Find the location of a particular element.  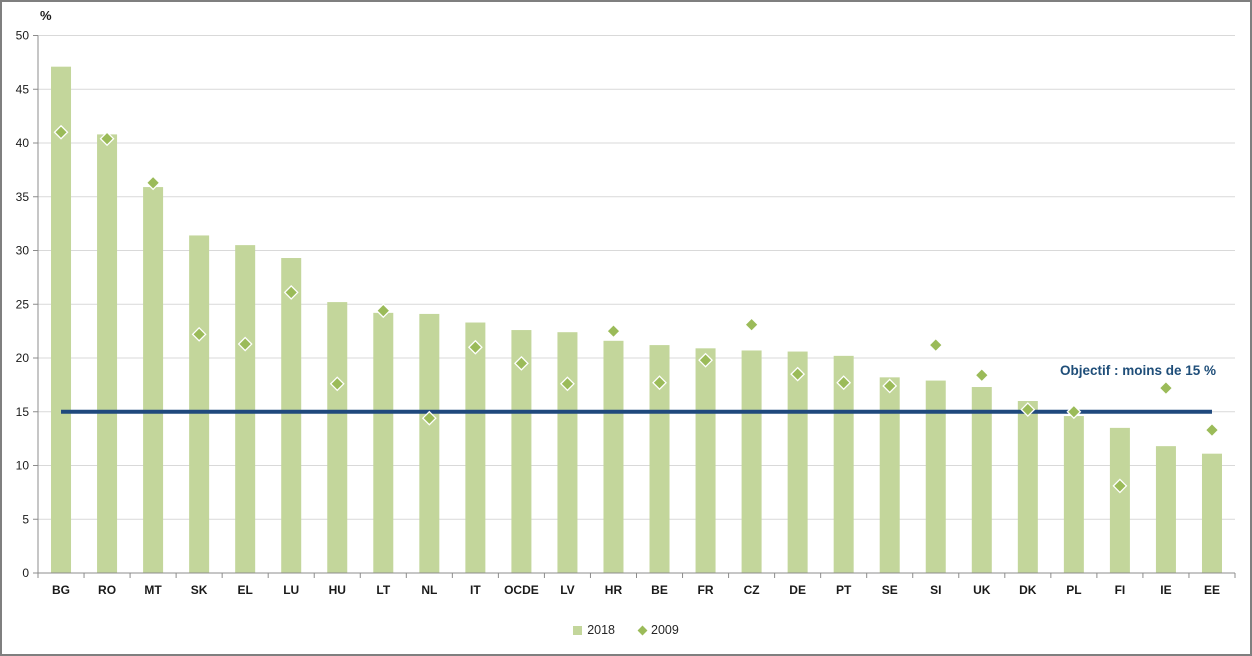

marker-2009-BG is located at coordinates (61, 132).